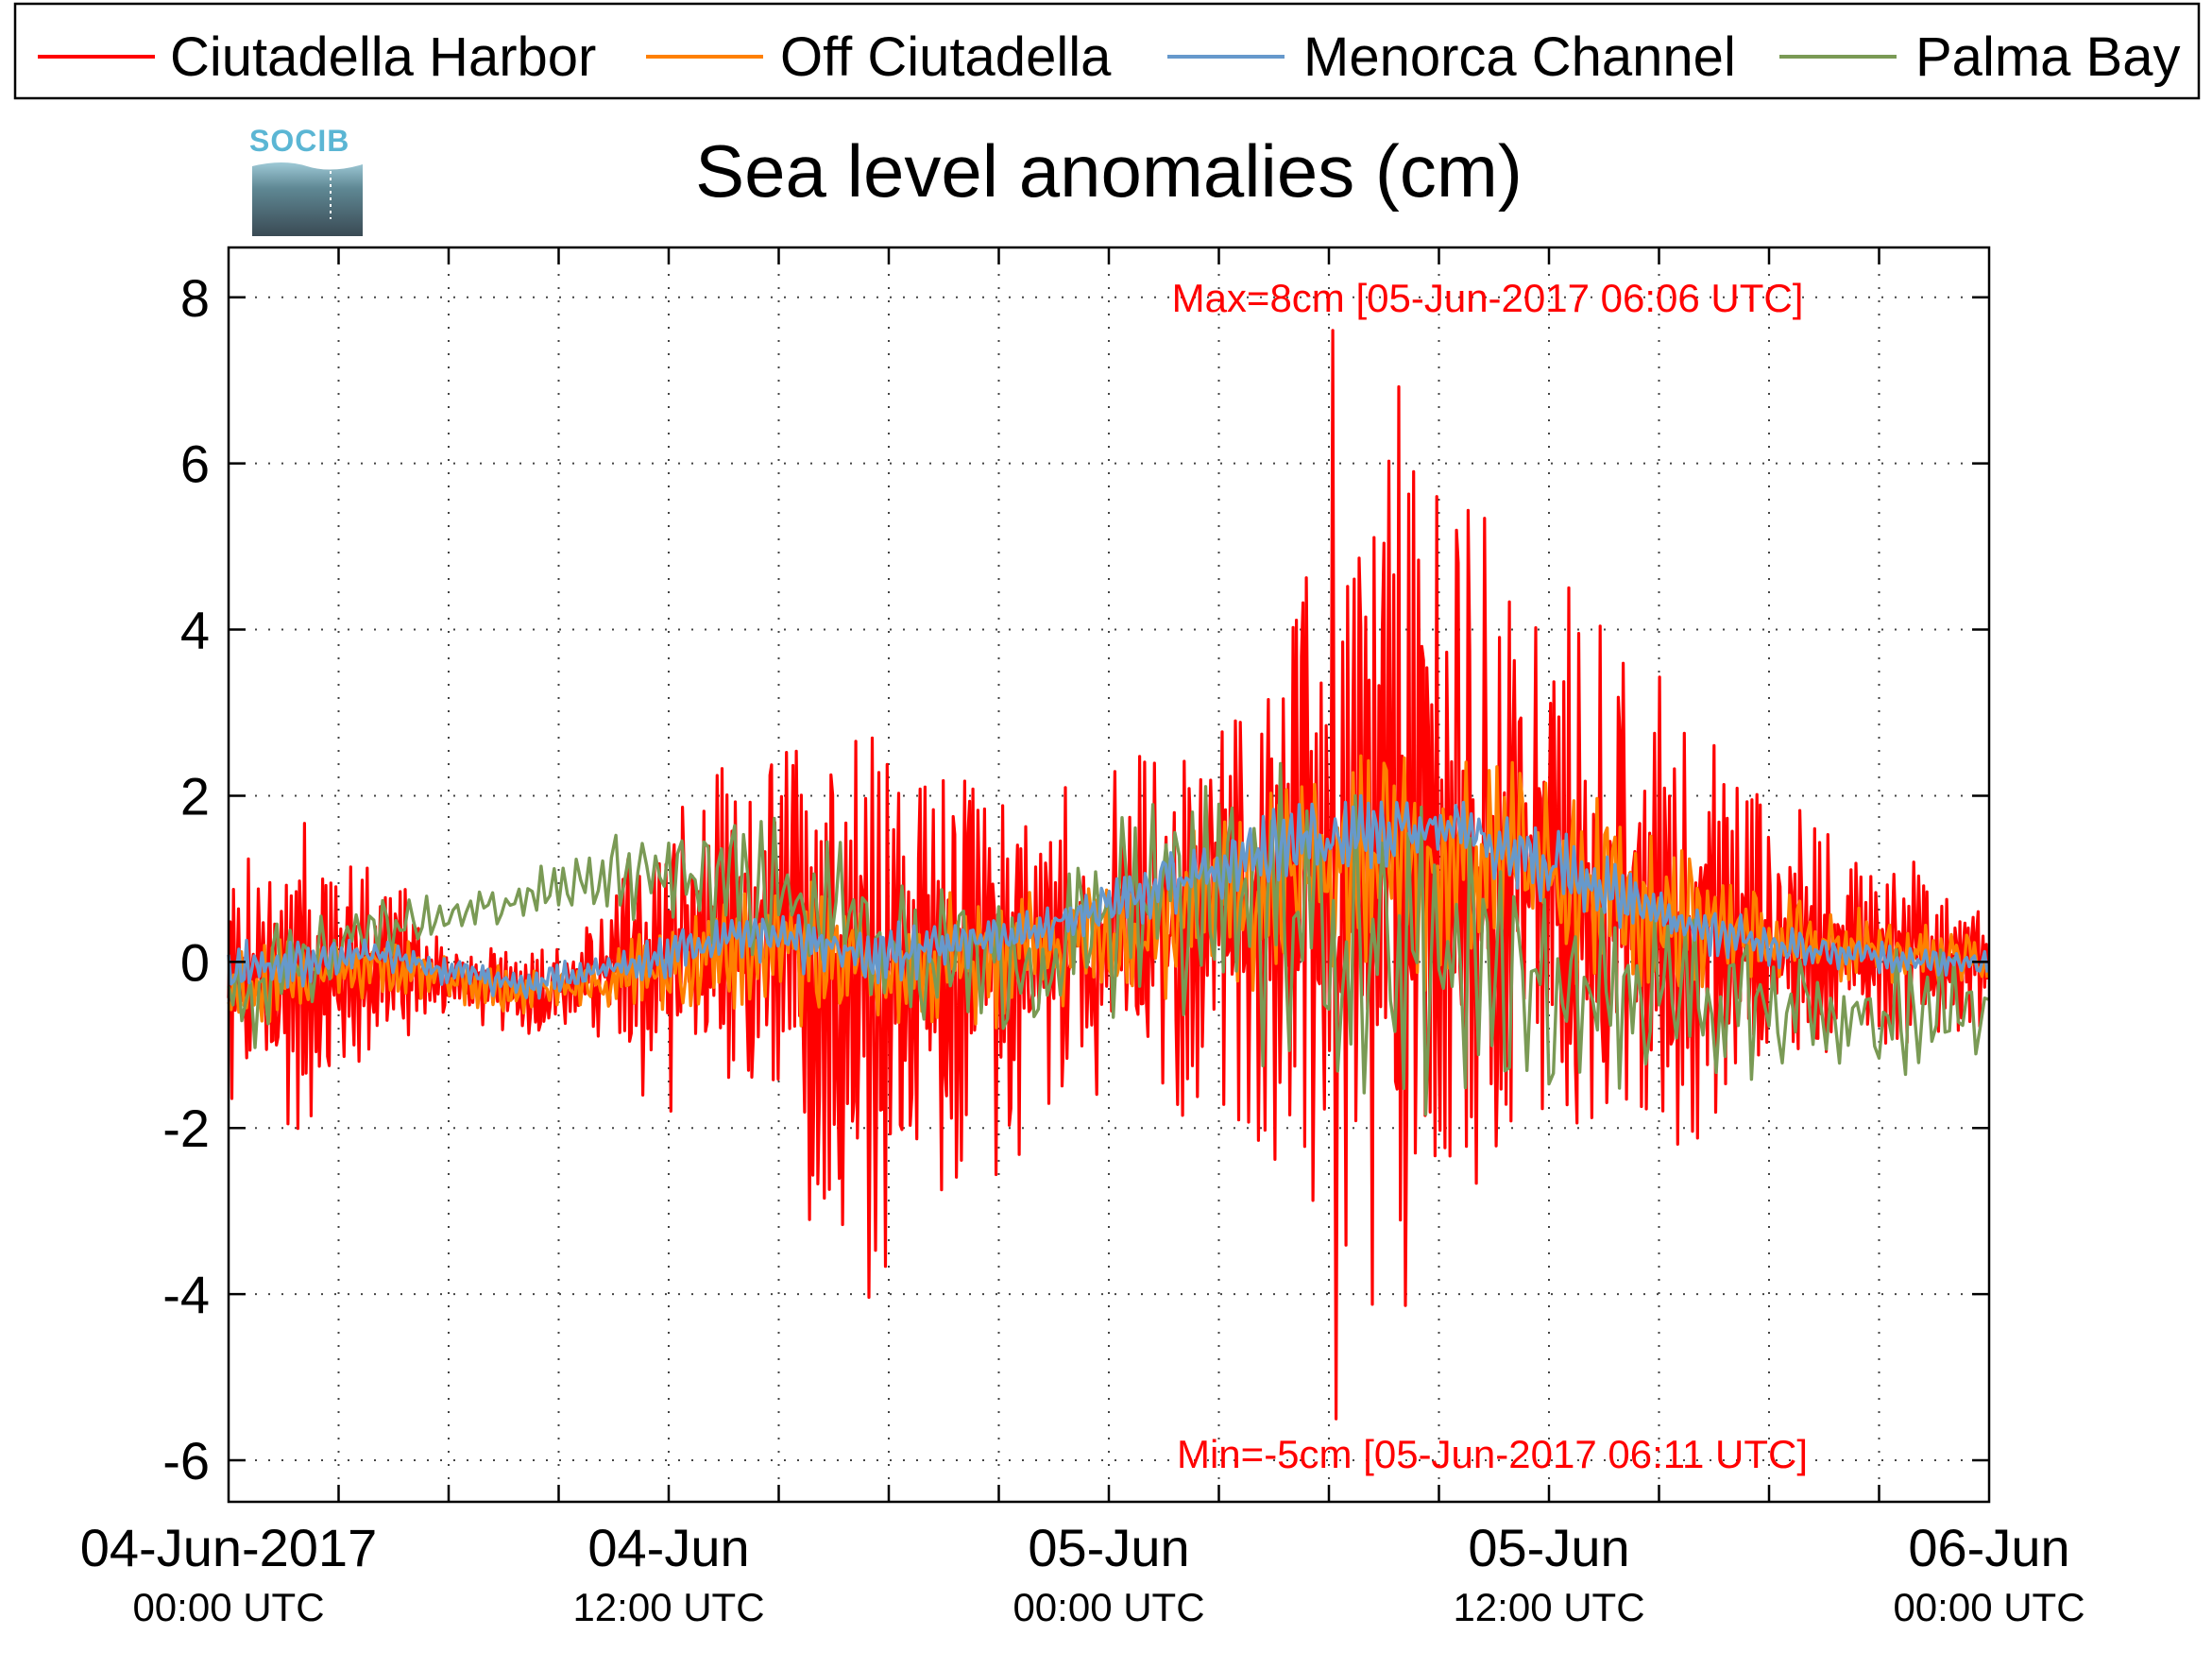 This screenshot has width=2212, height=1669. Describe the element at coordinates (2047, 57) in the screenshot. I see `legend-label-3: Palma Bay` at that location.